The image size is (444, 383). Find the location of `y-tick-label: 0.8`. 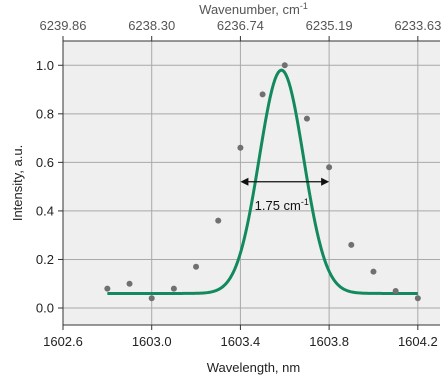

y-tick-label: 0.8 is located at coordinates (45, 113).